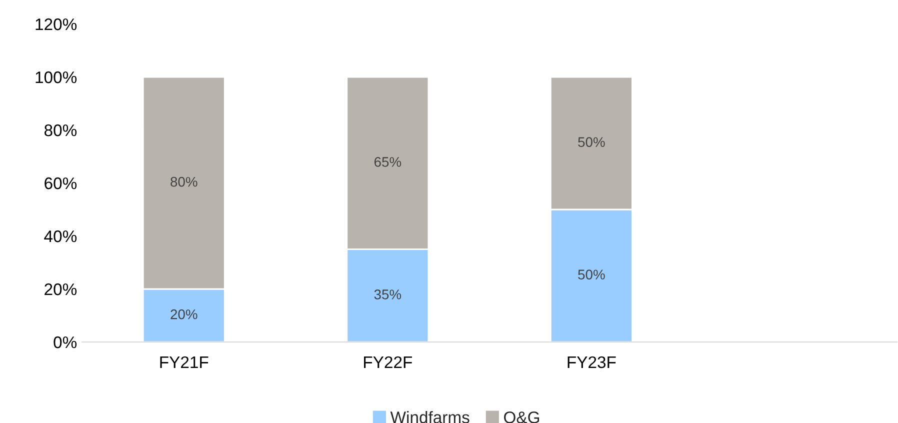 This screenshot has height=423, width=898. Describe the element at coordinates (56, 24) in the screenshot. I see `y-tick-label: 120%` at that location.